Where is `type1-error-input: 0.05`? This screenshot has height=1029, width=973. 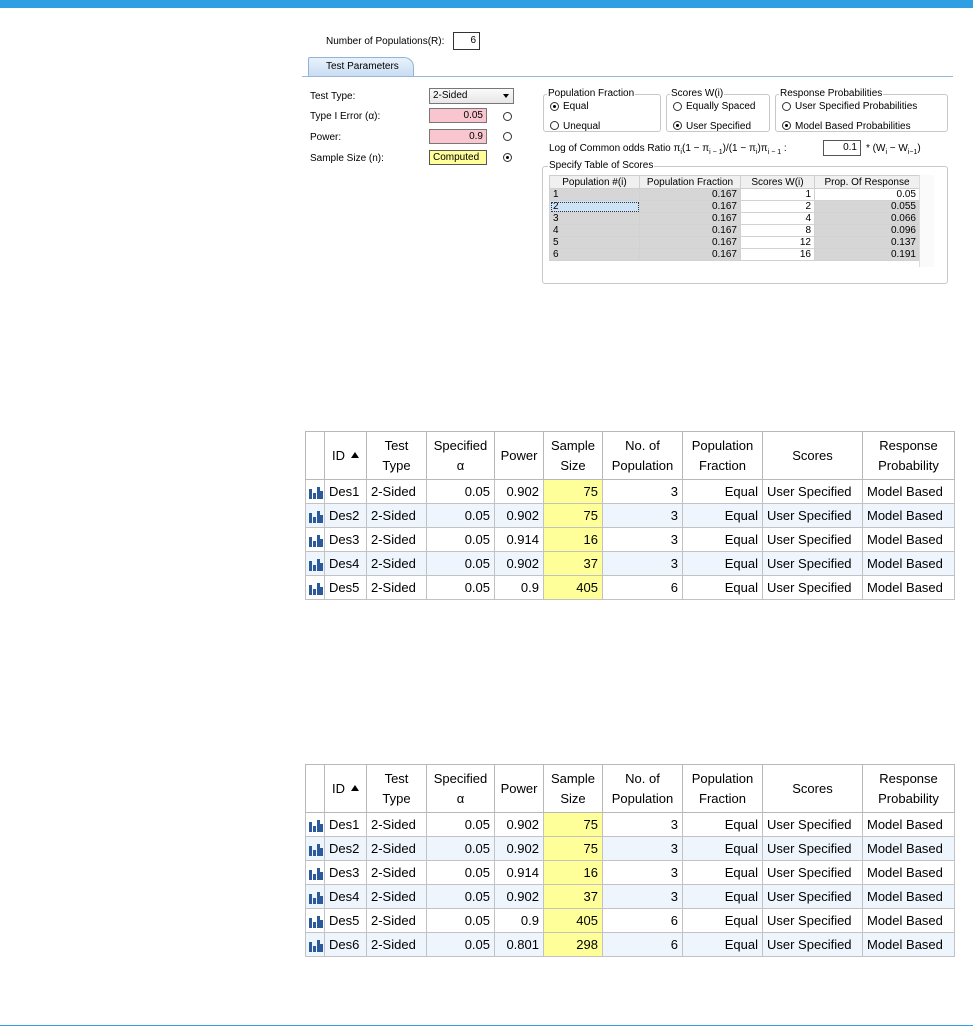
type1-error-input: 0.05 is located at coordinates (458, 115).